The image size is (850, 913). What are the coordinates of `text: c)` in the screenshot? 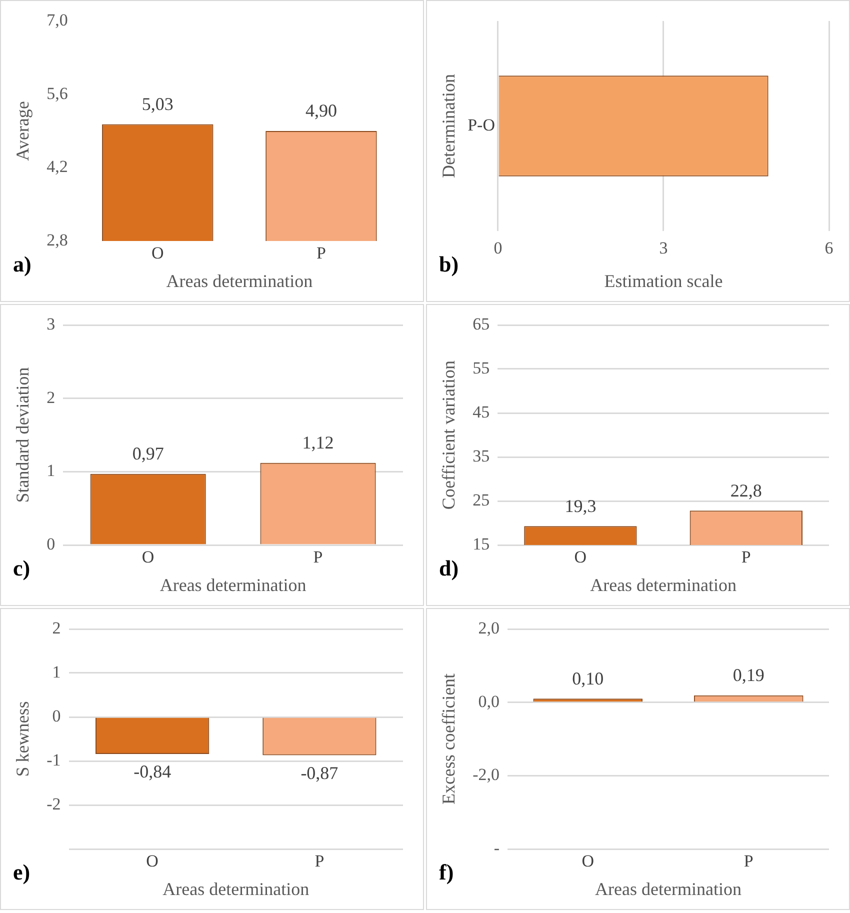 It's located at (21, 568).